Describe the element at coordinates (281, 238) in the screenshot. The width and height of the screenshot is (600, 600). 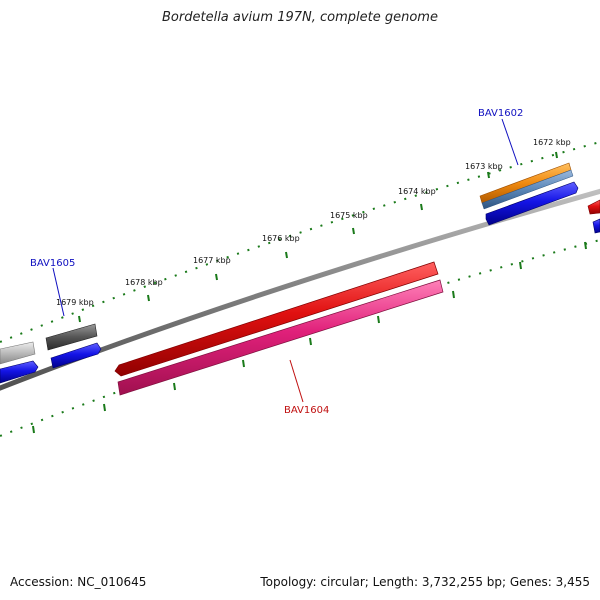
I see `tick-label-1676: 1676 kbp` at that location.